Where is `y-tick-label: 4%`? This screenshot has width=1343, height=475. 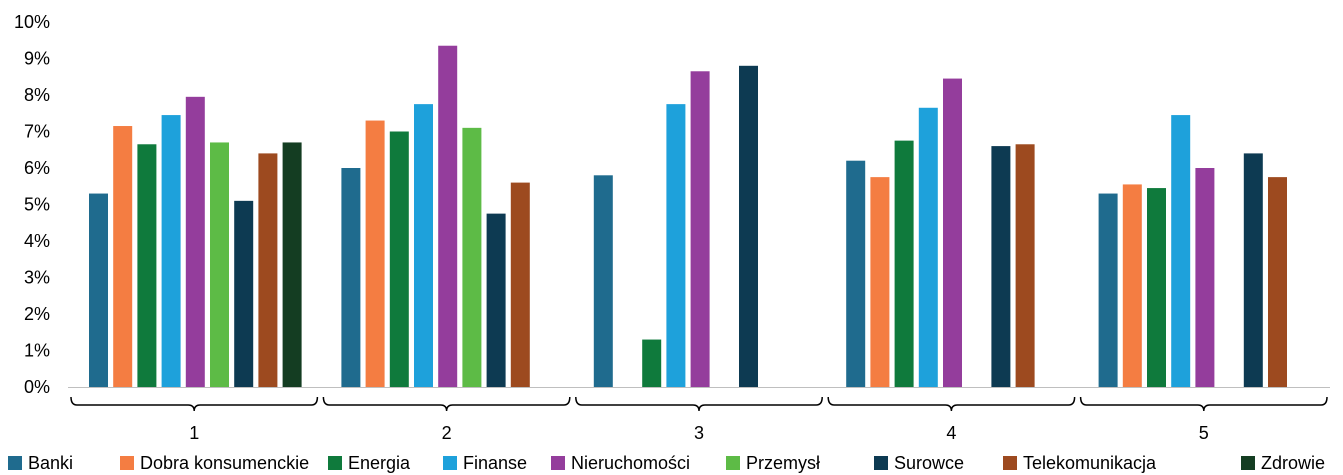
y-tick-label: 4% is located at coordinates (37, 241).